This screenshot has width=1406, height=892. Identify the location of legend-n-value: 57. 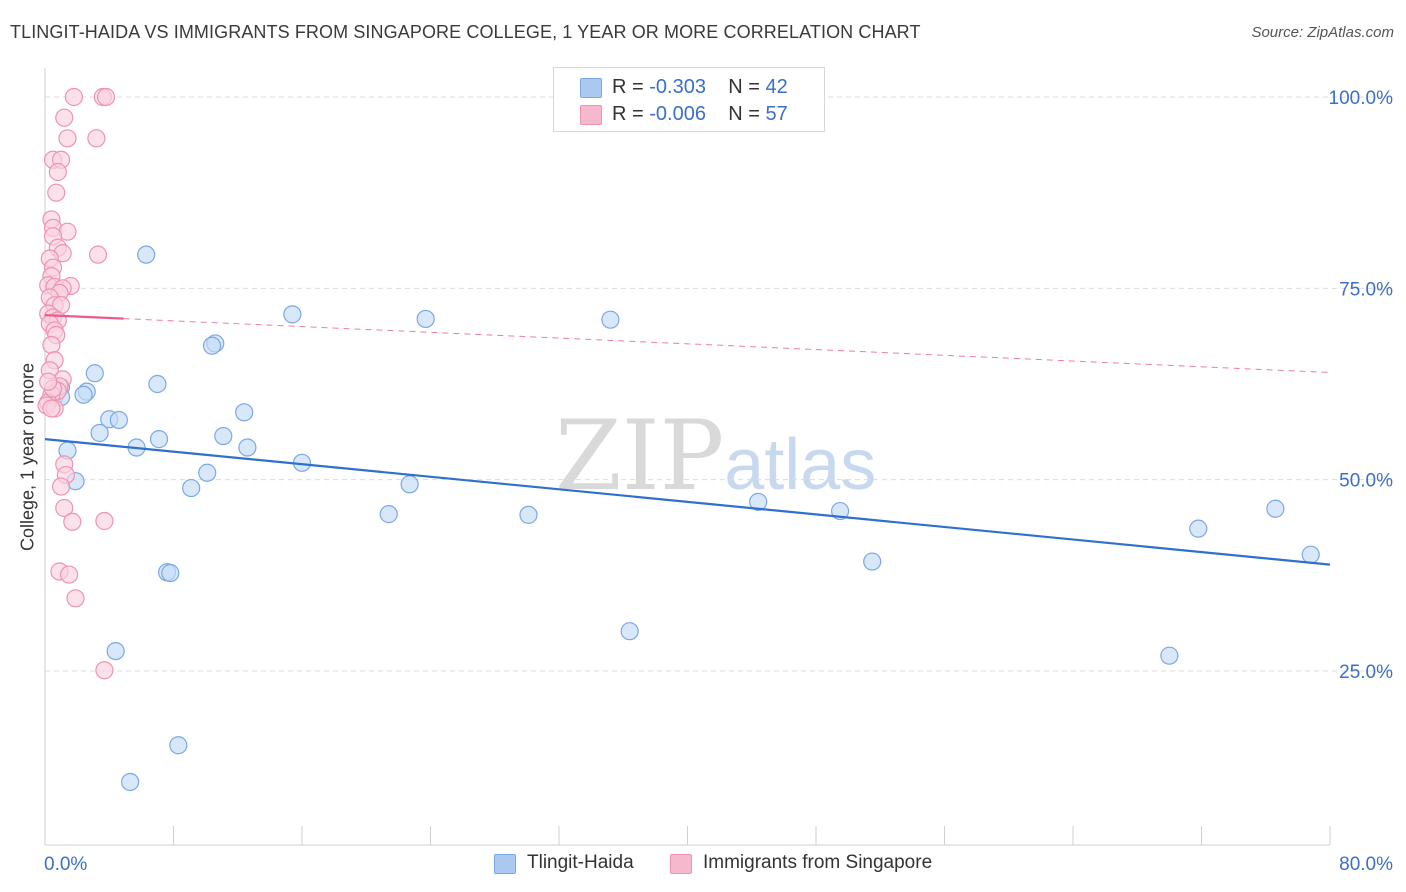
(776, 114).